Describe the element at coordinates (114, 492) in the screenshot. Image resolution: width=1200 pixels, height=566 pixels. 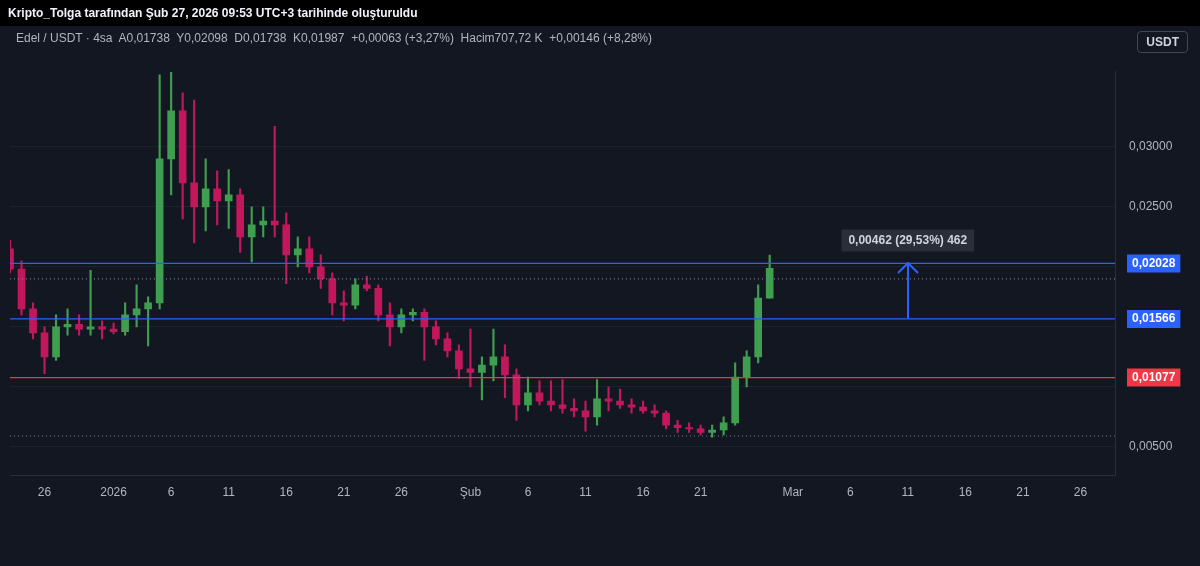
I see `x-tick-label: 2026` at that location.